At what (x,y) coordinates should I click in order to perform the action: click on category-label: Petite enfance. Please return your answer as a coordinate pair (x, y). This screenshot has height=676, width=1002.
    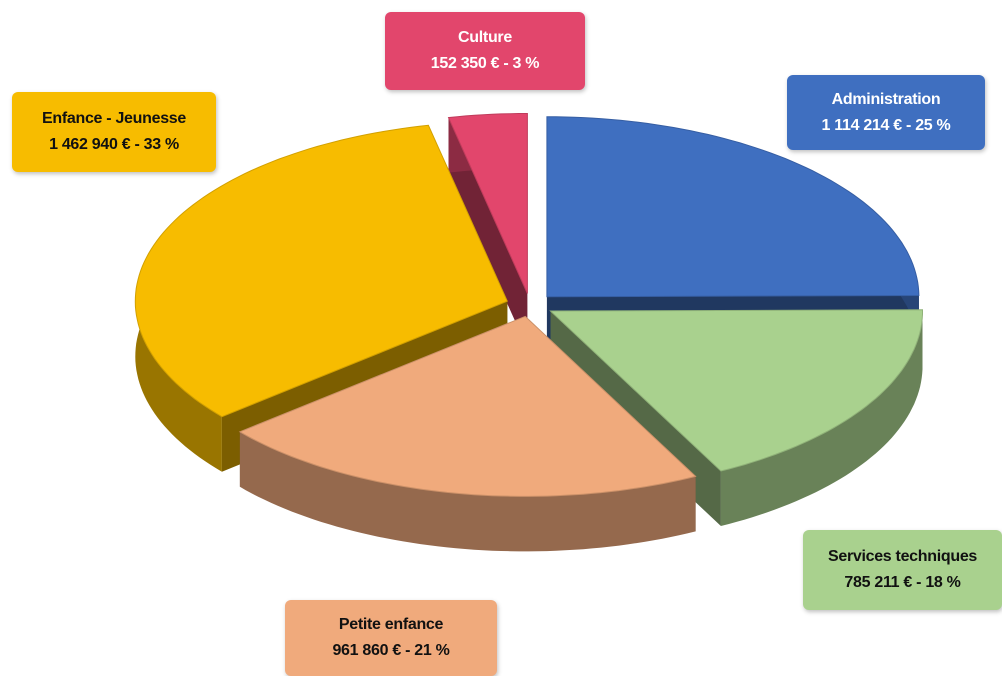
    Looking at the image, I should click on (391, 624).